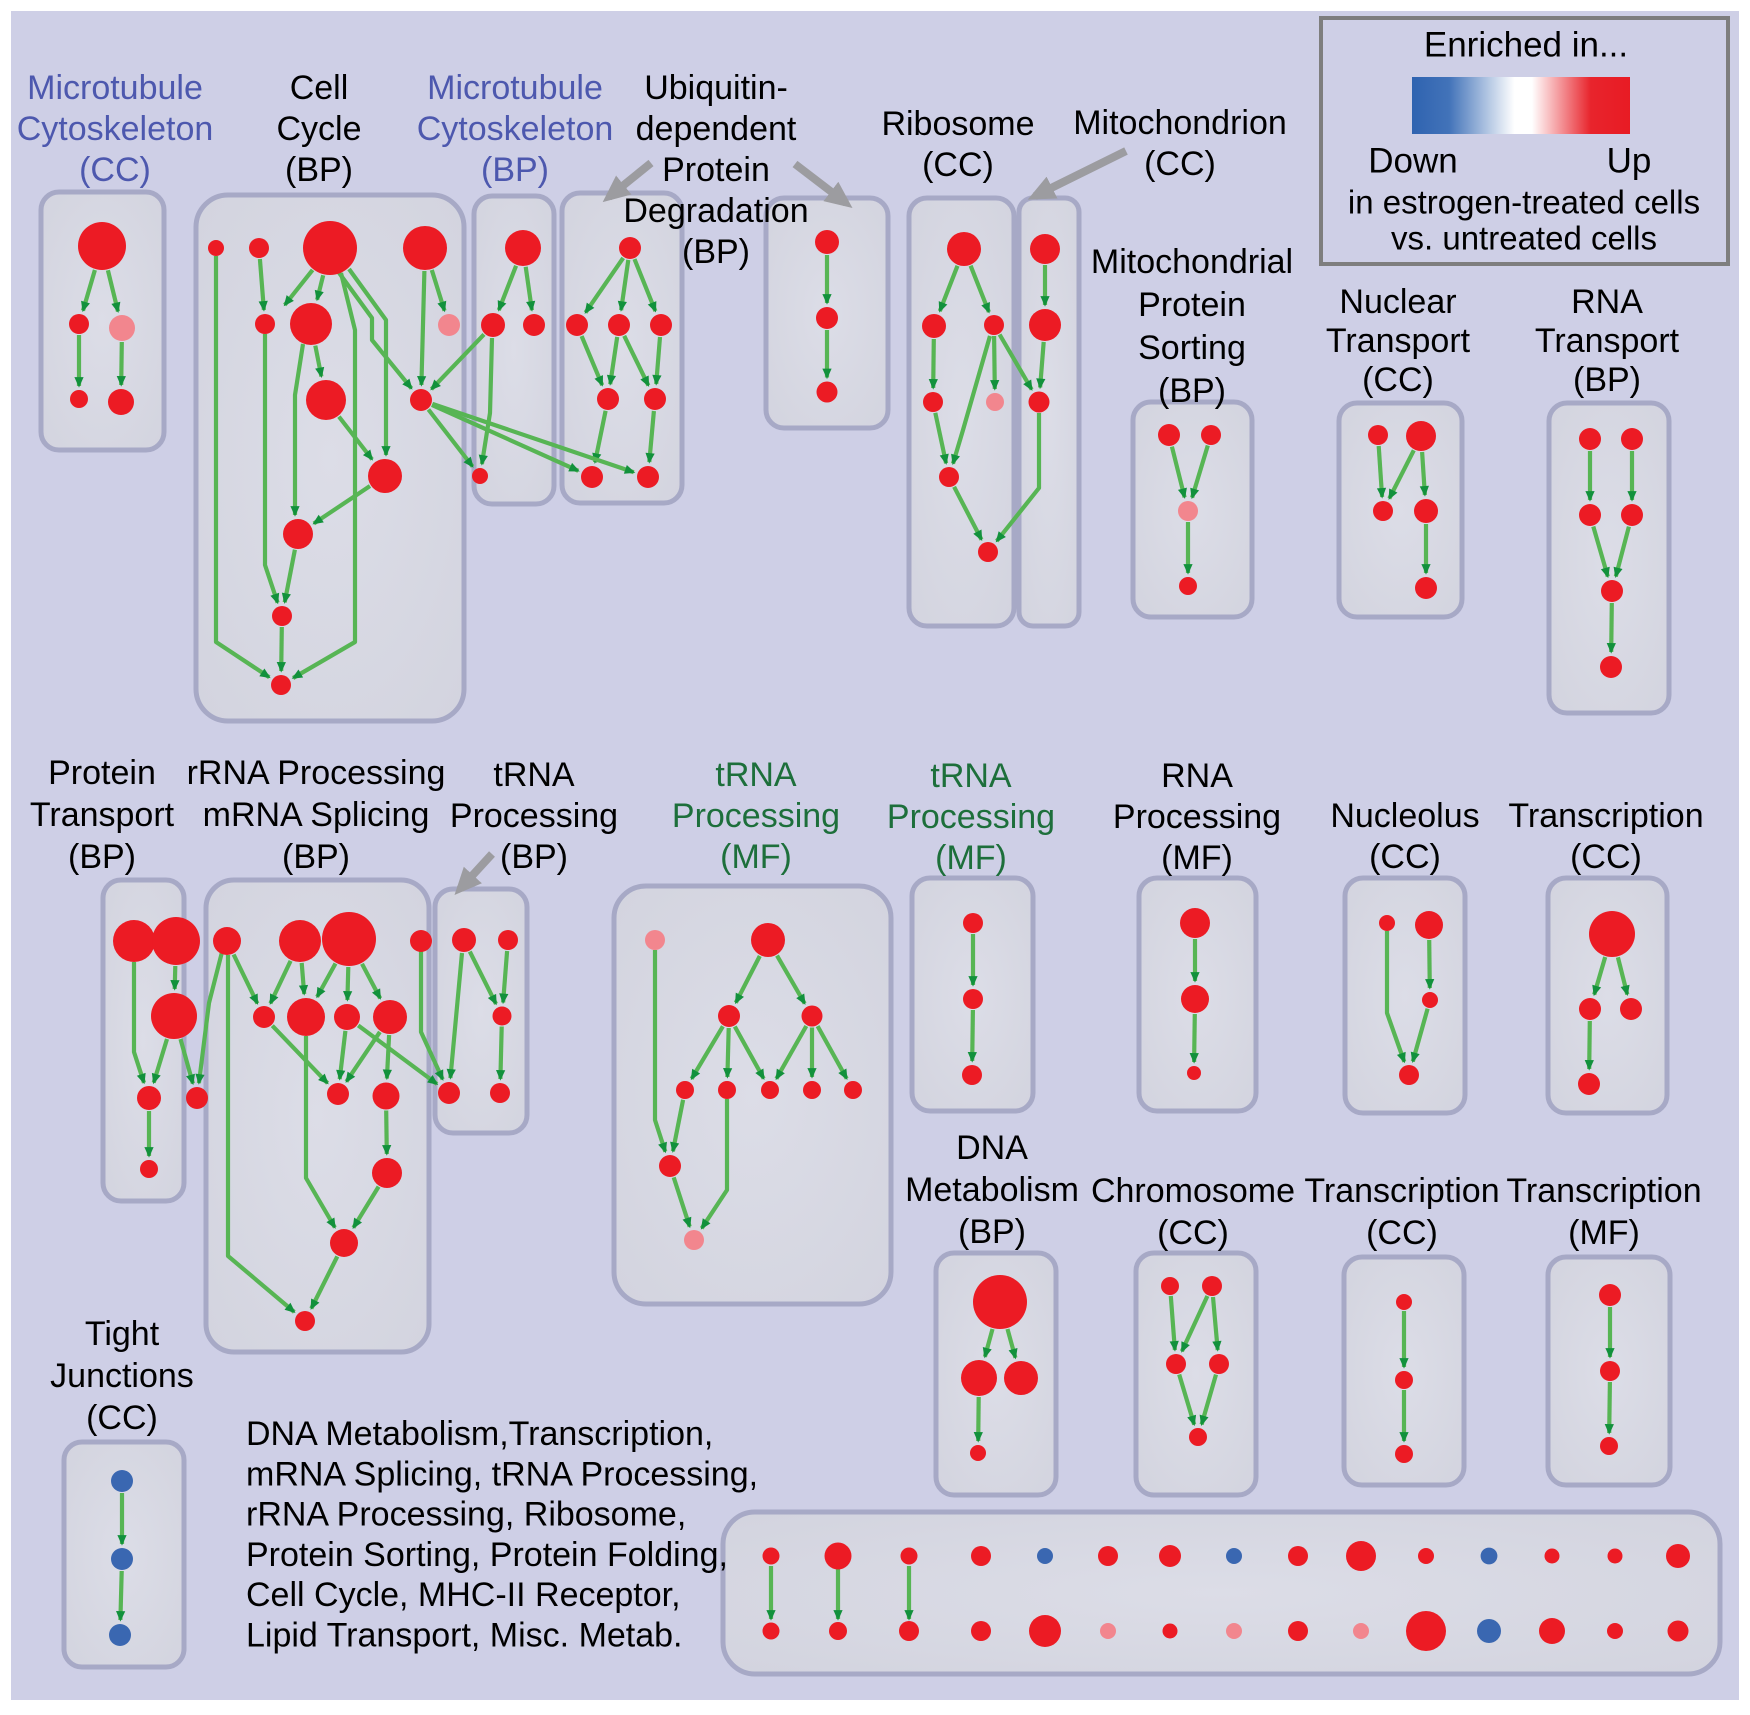 Image resolution: width=1750 pixels, height=1715 pixels. I want to click on svg-text: rRNA Processing, so click(316, 773).